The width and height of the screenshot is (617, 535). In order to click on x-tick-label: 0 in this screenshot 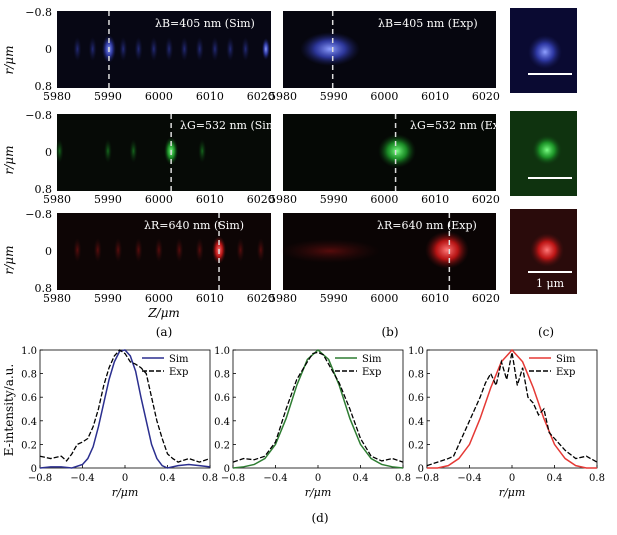, I will do `click(512, 478)`.